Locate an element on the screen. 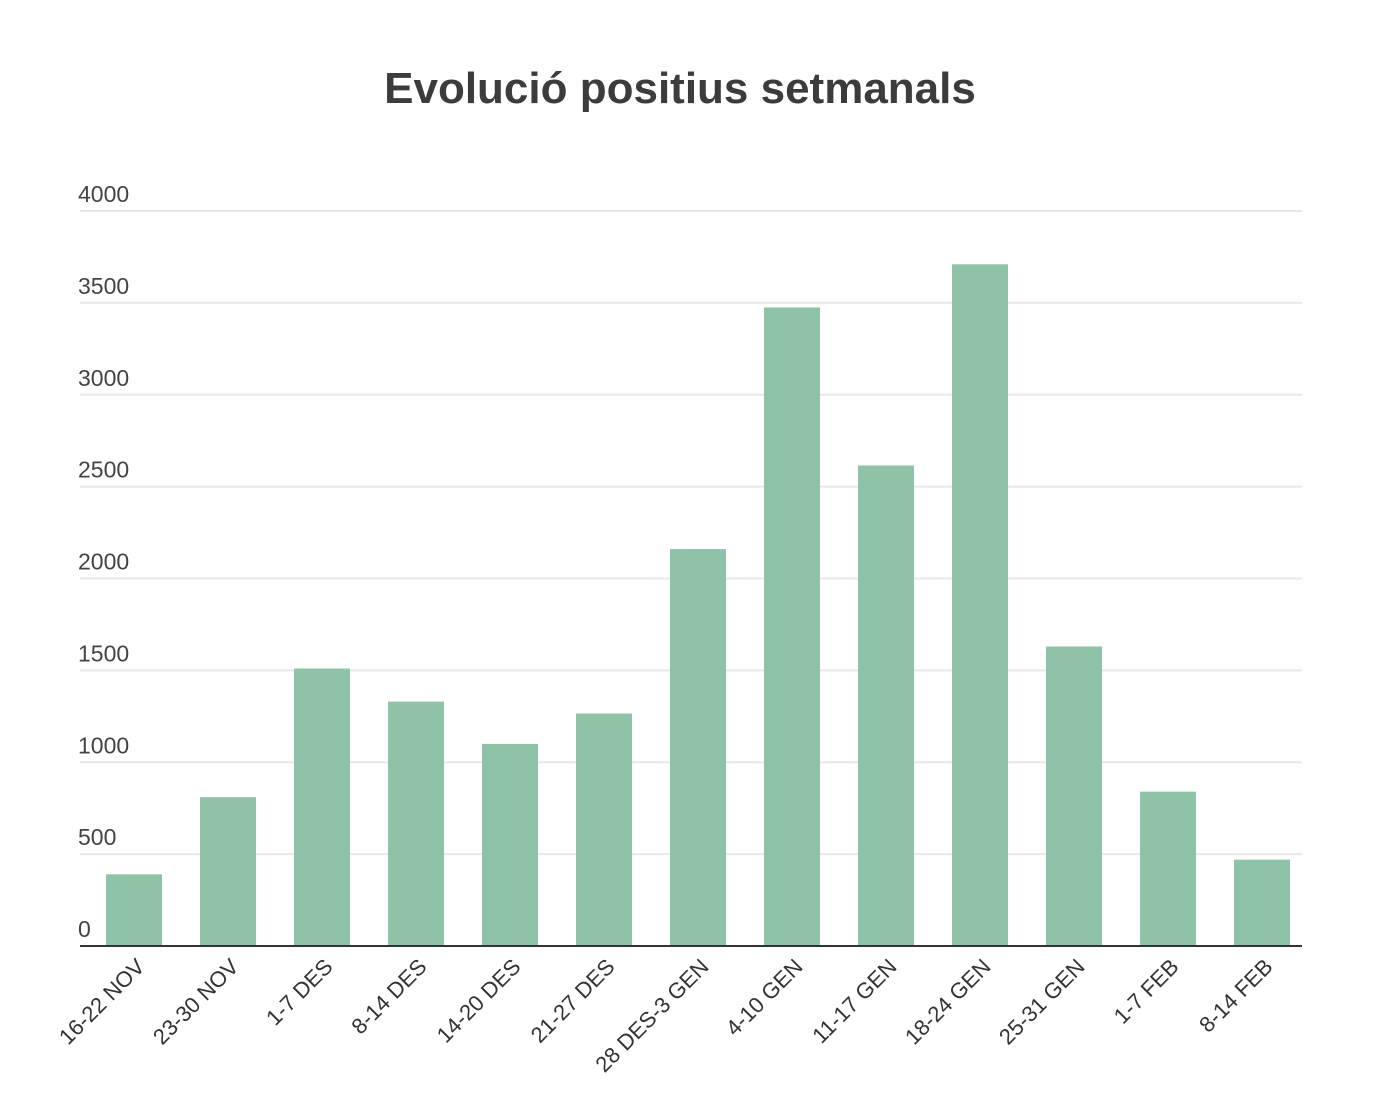 The width and height of the screenshot is (1400, 1106). y-axis-ticks: 0 500 1000 1500 2000 2500 3000 3500 4000 is located at coordinates (103, 561).